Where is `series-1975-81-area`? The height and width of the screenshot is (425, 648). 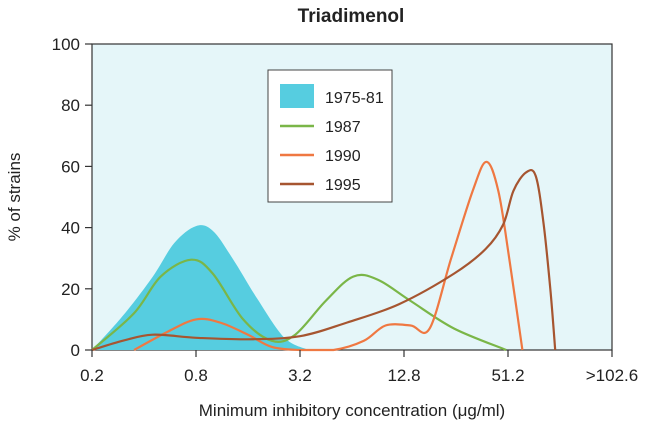 series-1975-81-area is located at coordinates (200, 287).